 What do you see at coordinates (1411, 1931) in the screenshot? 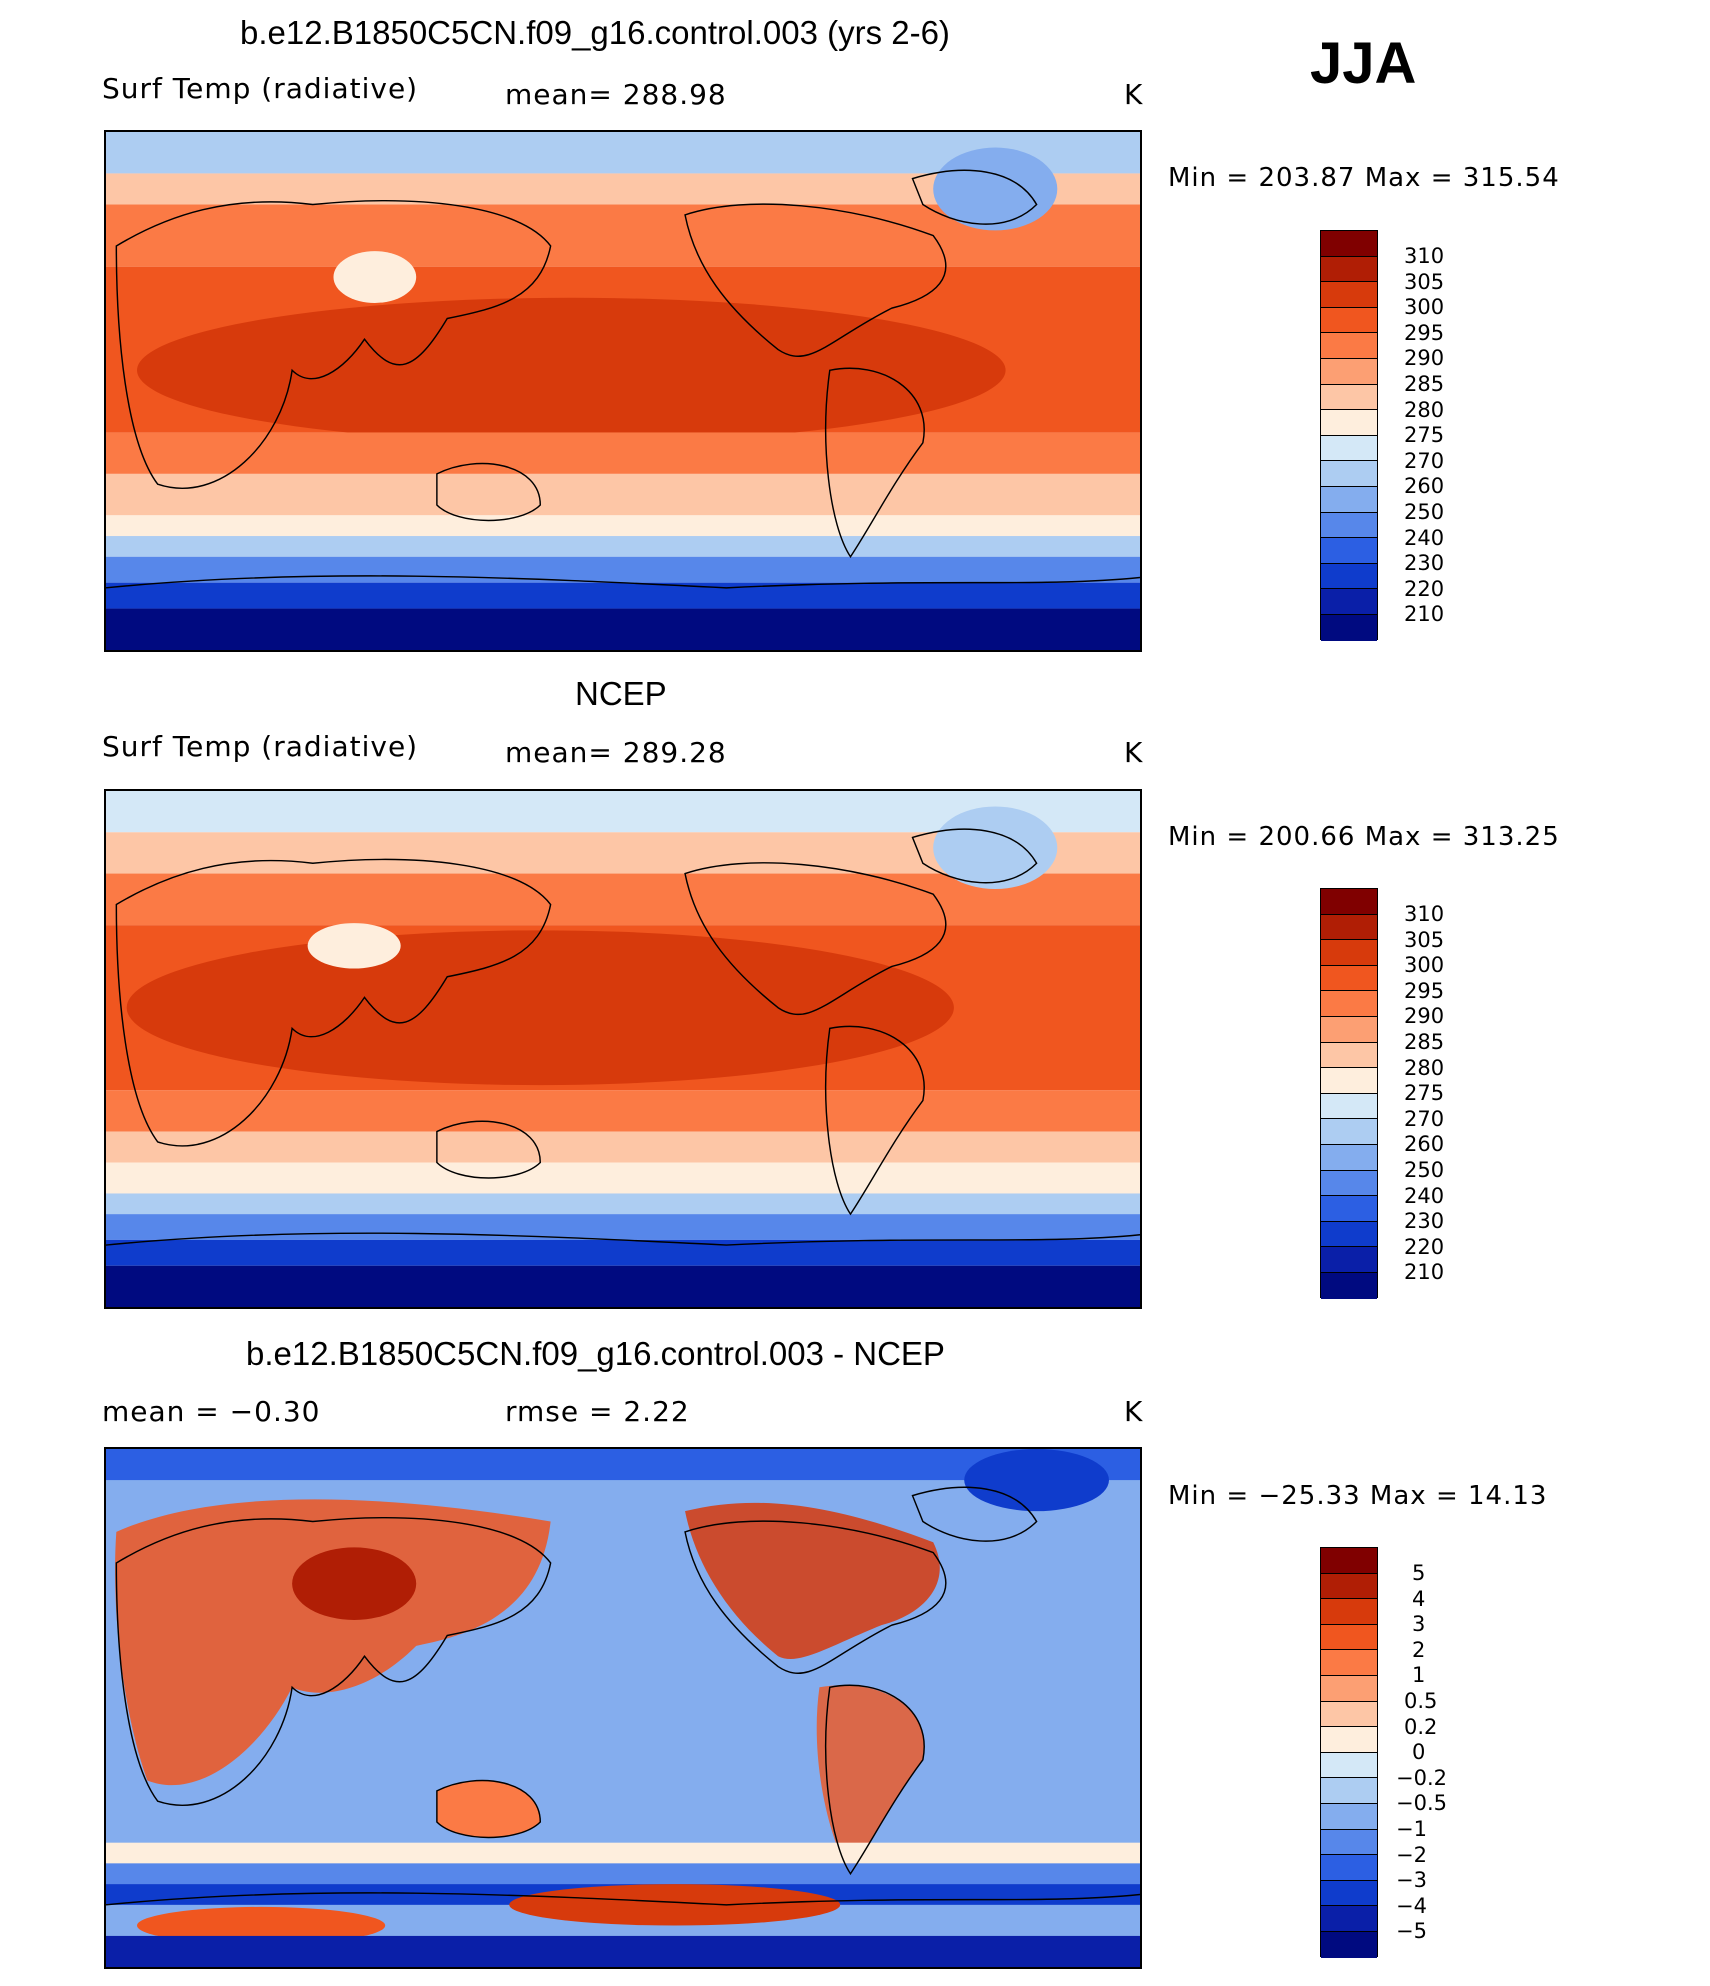
I see `colorbar-tick-label: −5` at bounding box center [1411, 1931].